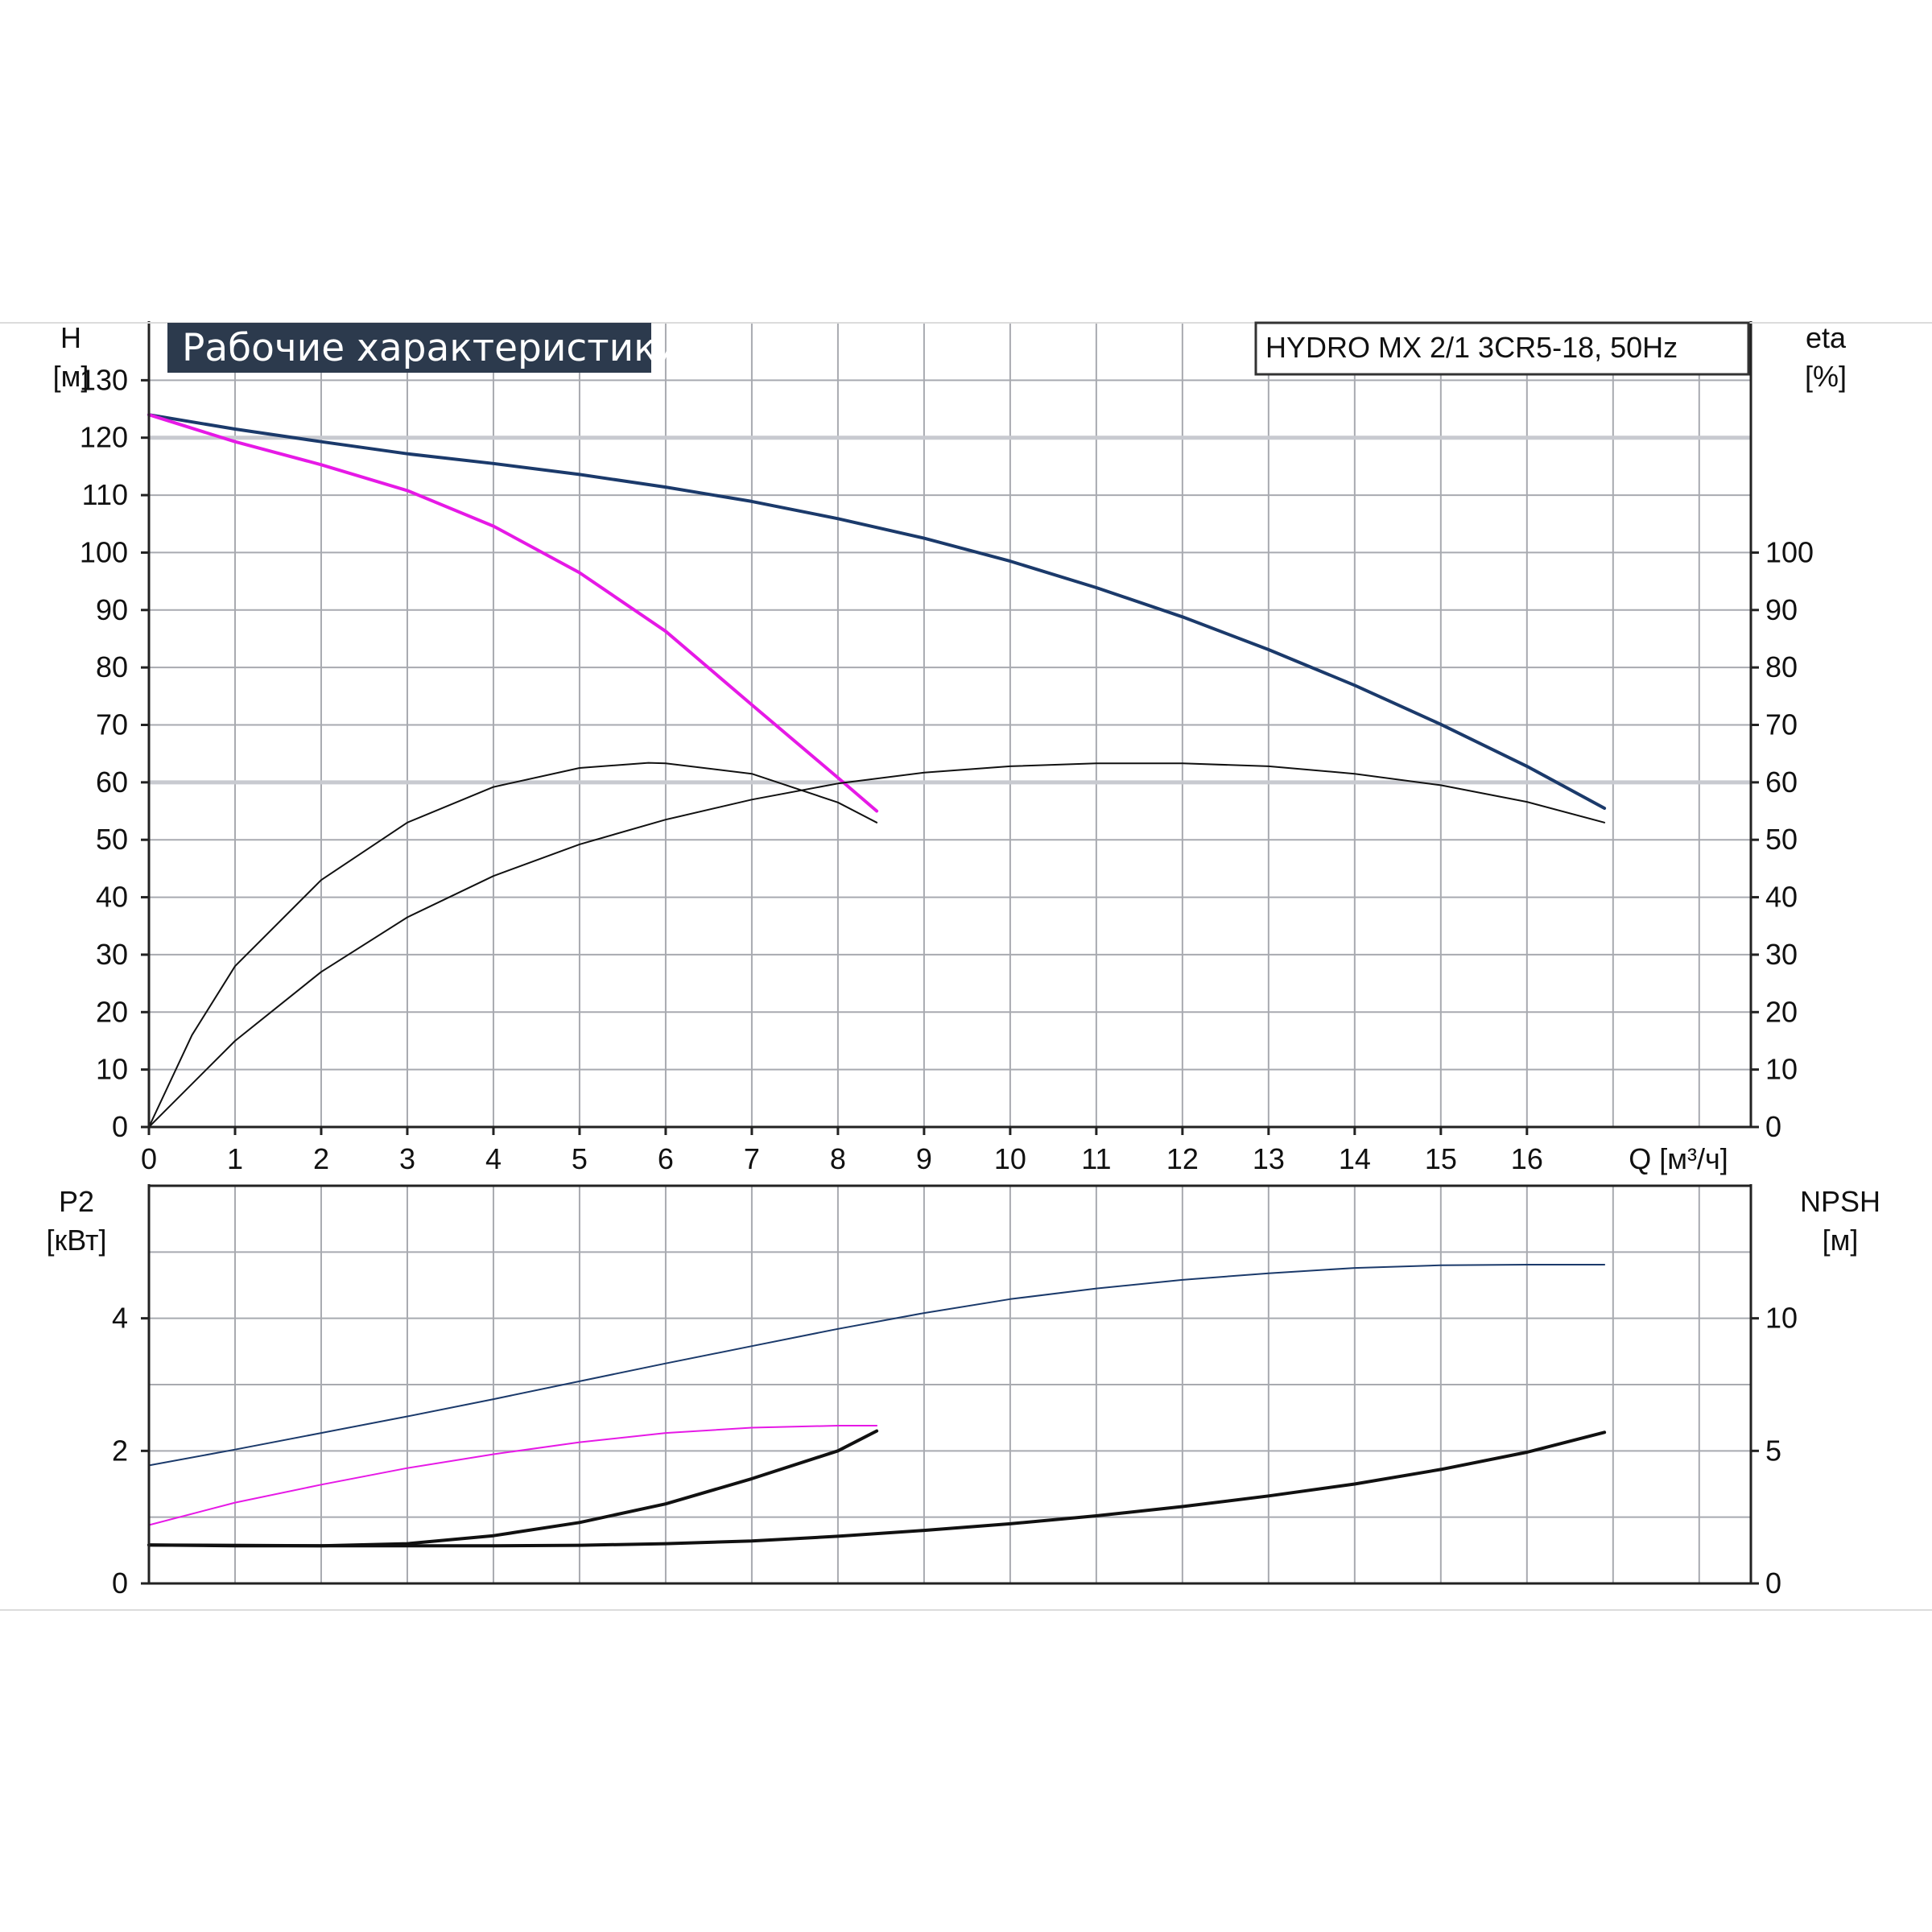  I want to click on x-tick-label: 14, so click(1355, 1158).